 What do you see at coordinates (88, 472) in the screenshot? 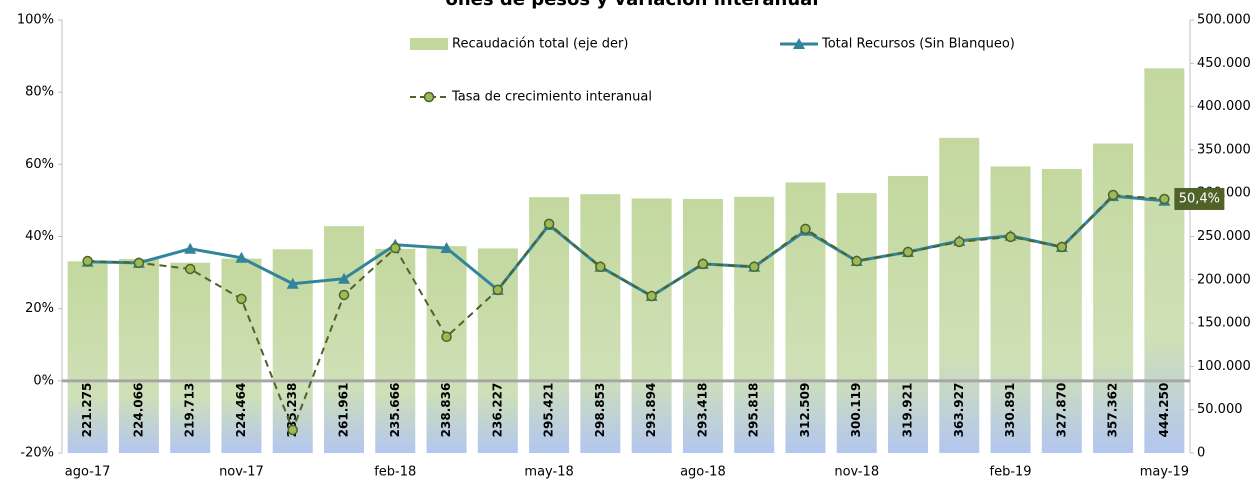
I see `x-tick-label: ago-17` at bounding box center [88, 472].